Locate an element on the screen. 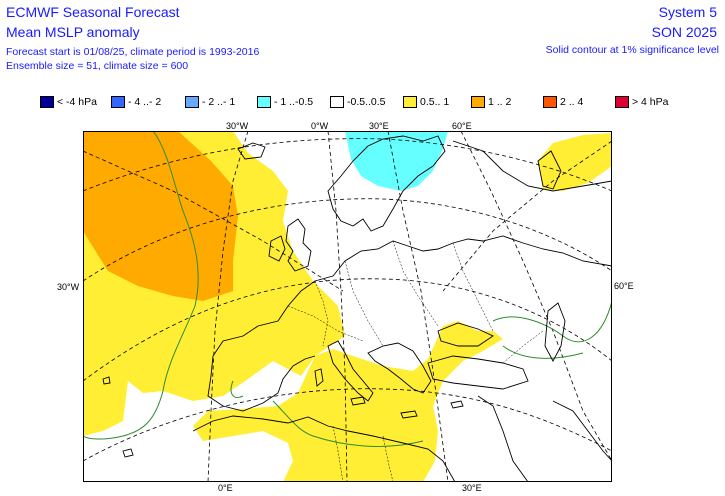 This screenshot has width=725, height=496. coastline-balkans is located at coordinates (399, 368).